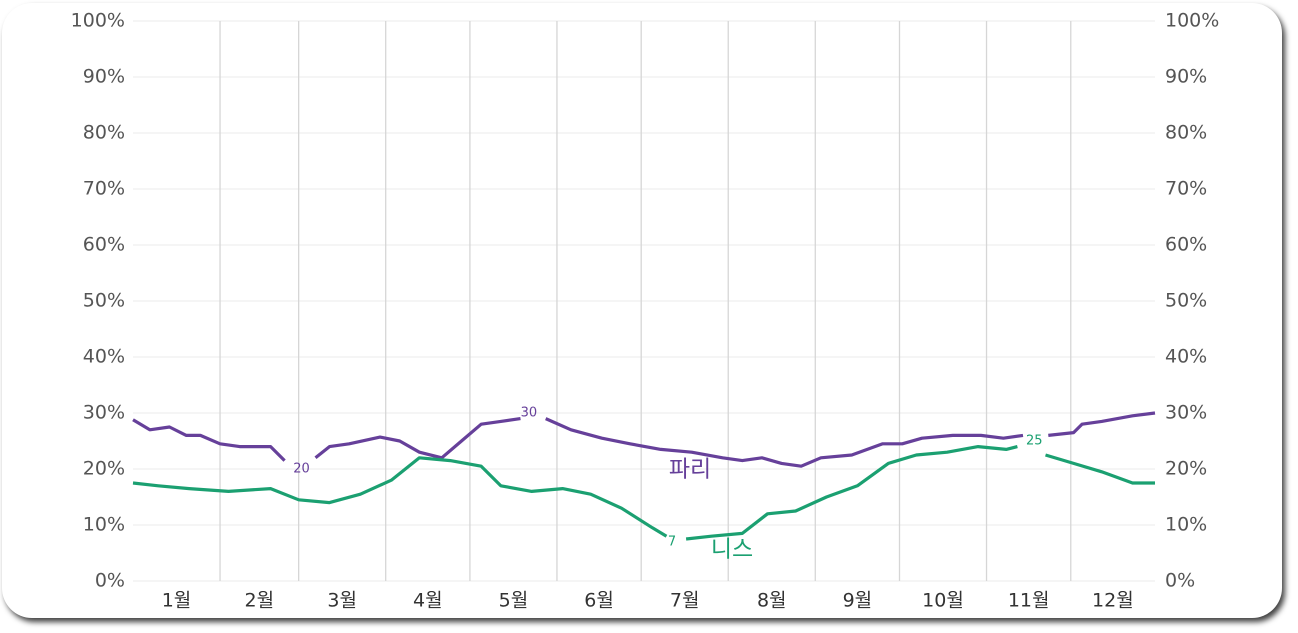  I want to click on y2-tick-label: 90%, so click(1186, 77).